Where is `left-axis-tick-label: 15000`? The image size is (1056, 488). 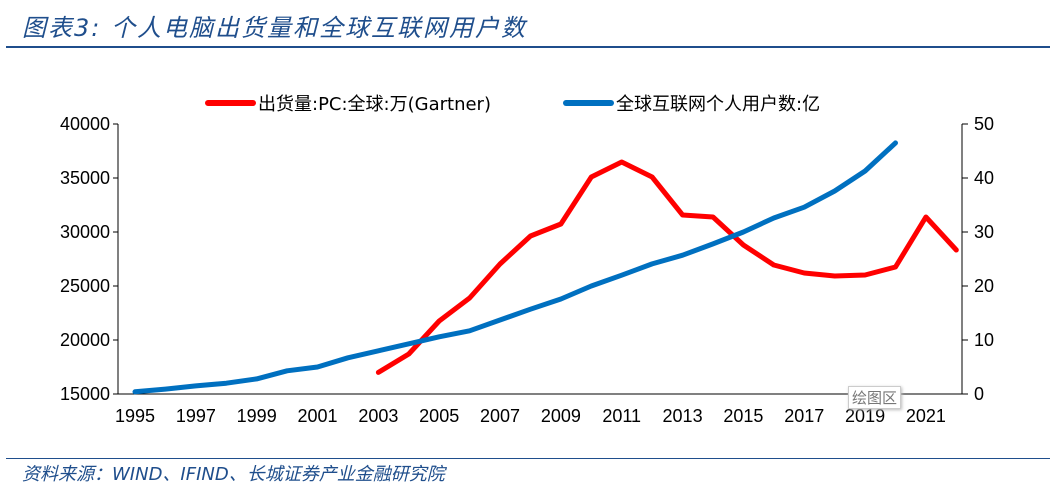
left-axis-tick-label: 15000 is located at coordinates (85, 394).